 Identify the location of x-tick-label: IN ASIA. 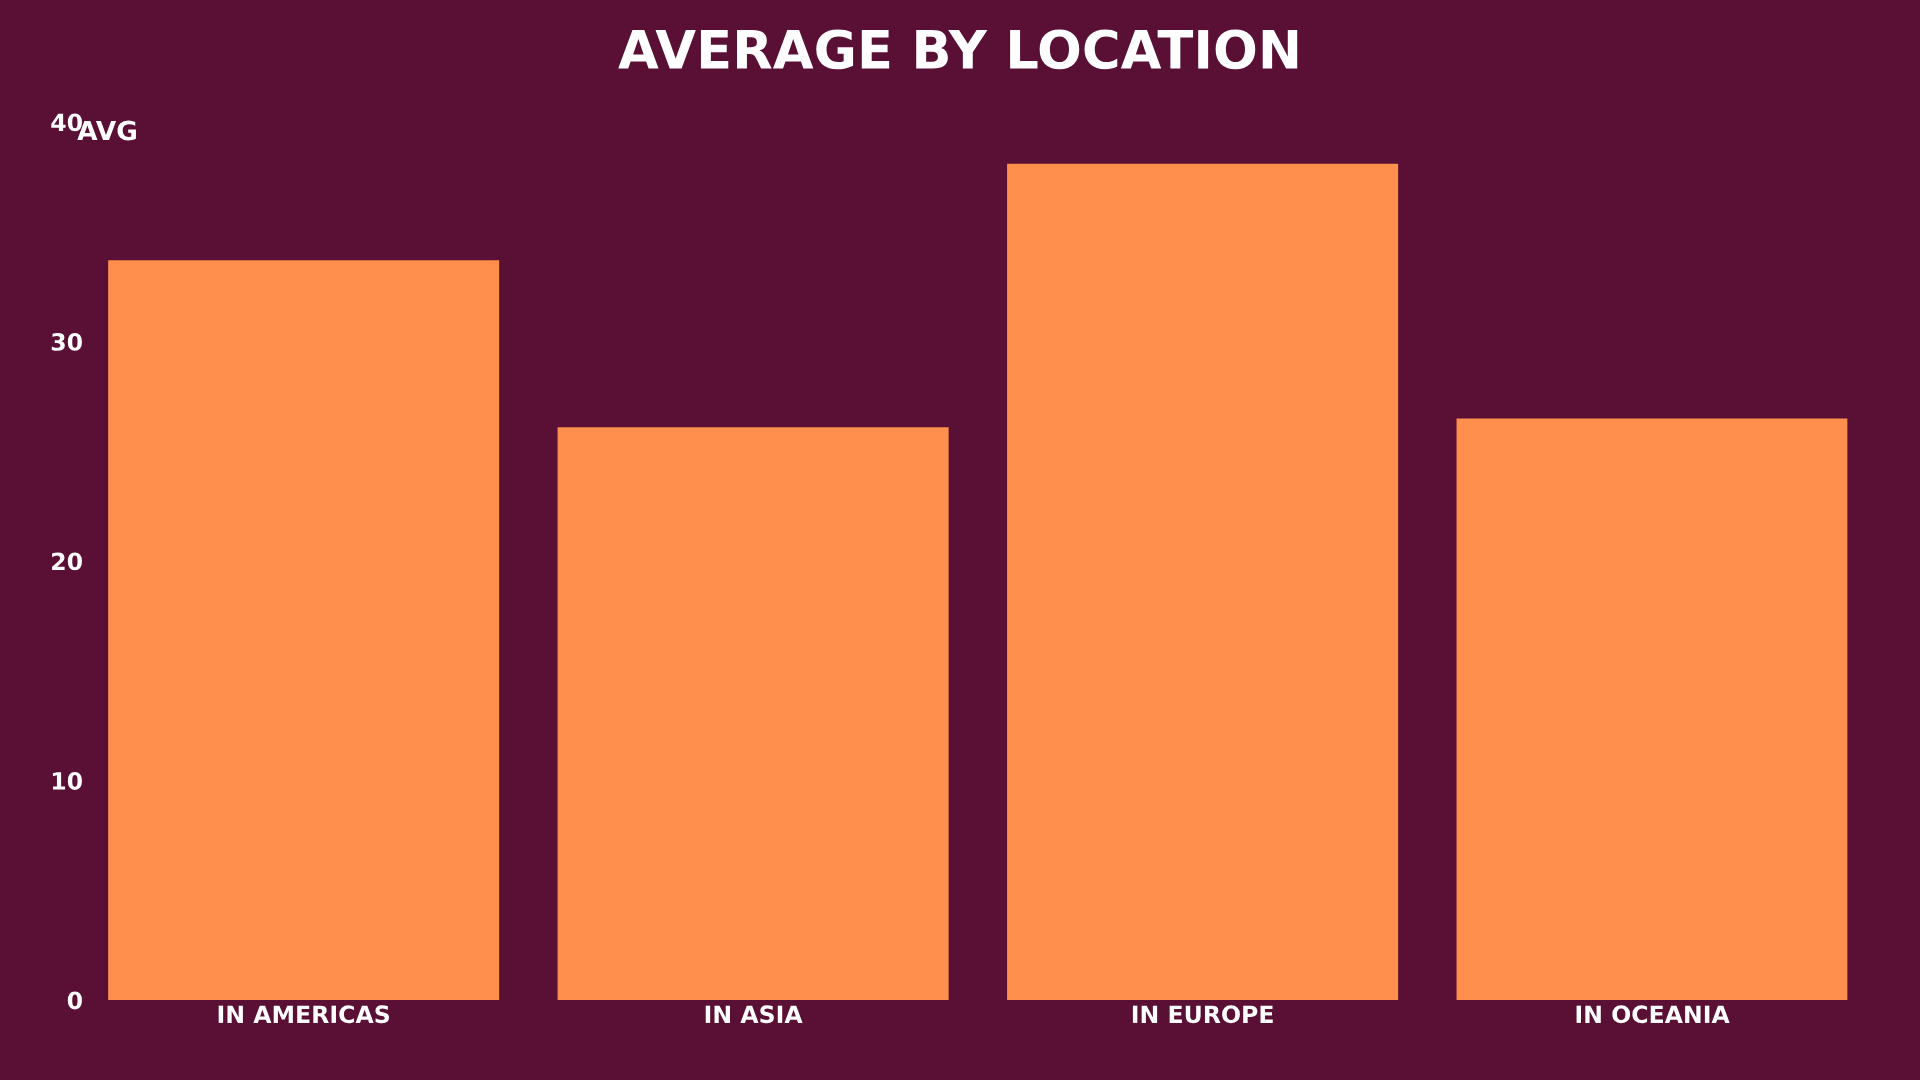
(754, 1014).